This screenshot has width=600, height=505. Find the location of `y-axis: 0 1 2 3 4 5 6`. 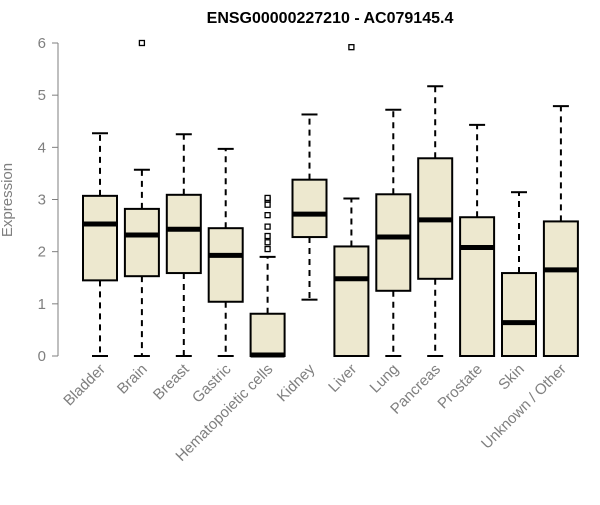

y-axis: 0 1 2 3 4 5 6 is located at coordinates (48, 200).